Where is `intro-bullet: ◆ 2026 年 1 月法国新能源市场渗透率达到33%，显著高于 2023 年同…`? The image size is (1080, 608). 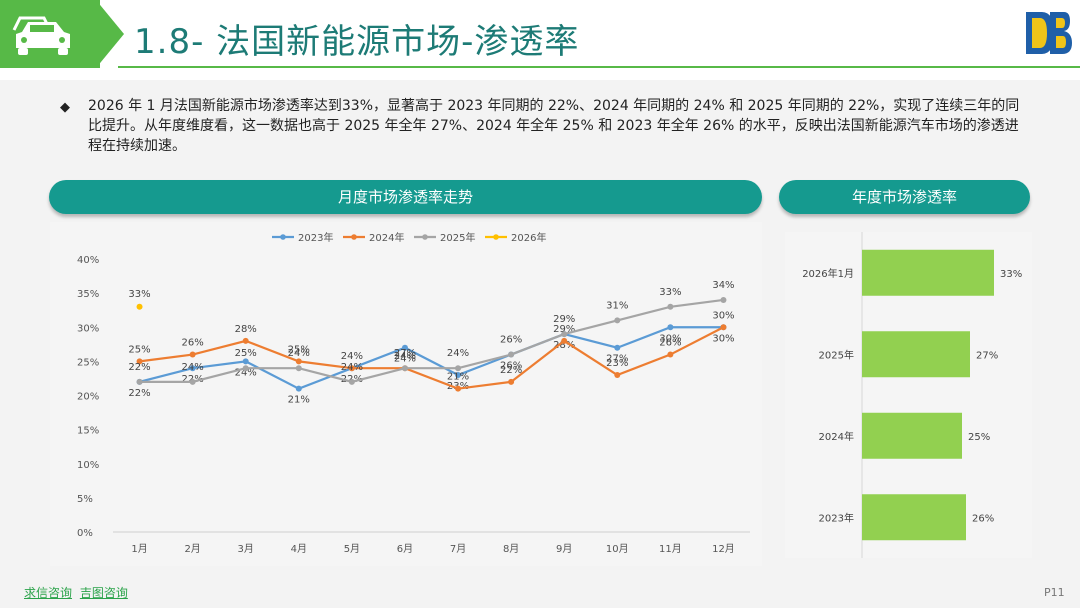
intro-bullet: ◆ 2026 年 1 月法国新能源市场渗透率达到33%，显著高于 2023 年同… is located at coordinates (545, 126).